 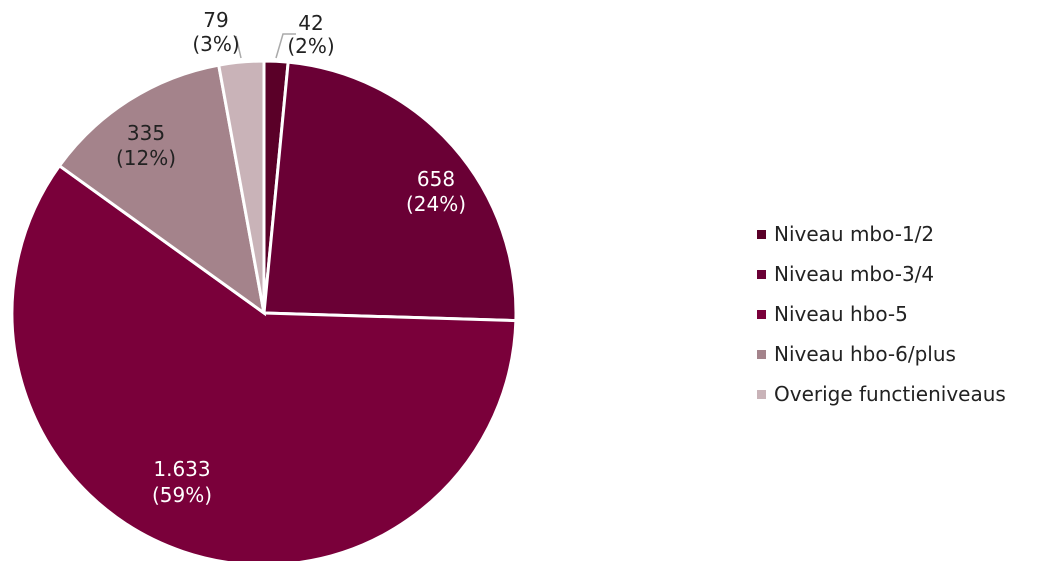 What do you see at coordinates (310, 46) in the screenshot?
I see `slice-percent-label: (2%)` at bounding box center [310, 46].